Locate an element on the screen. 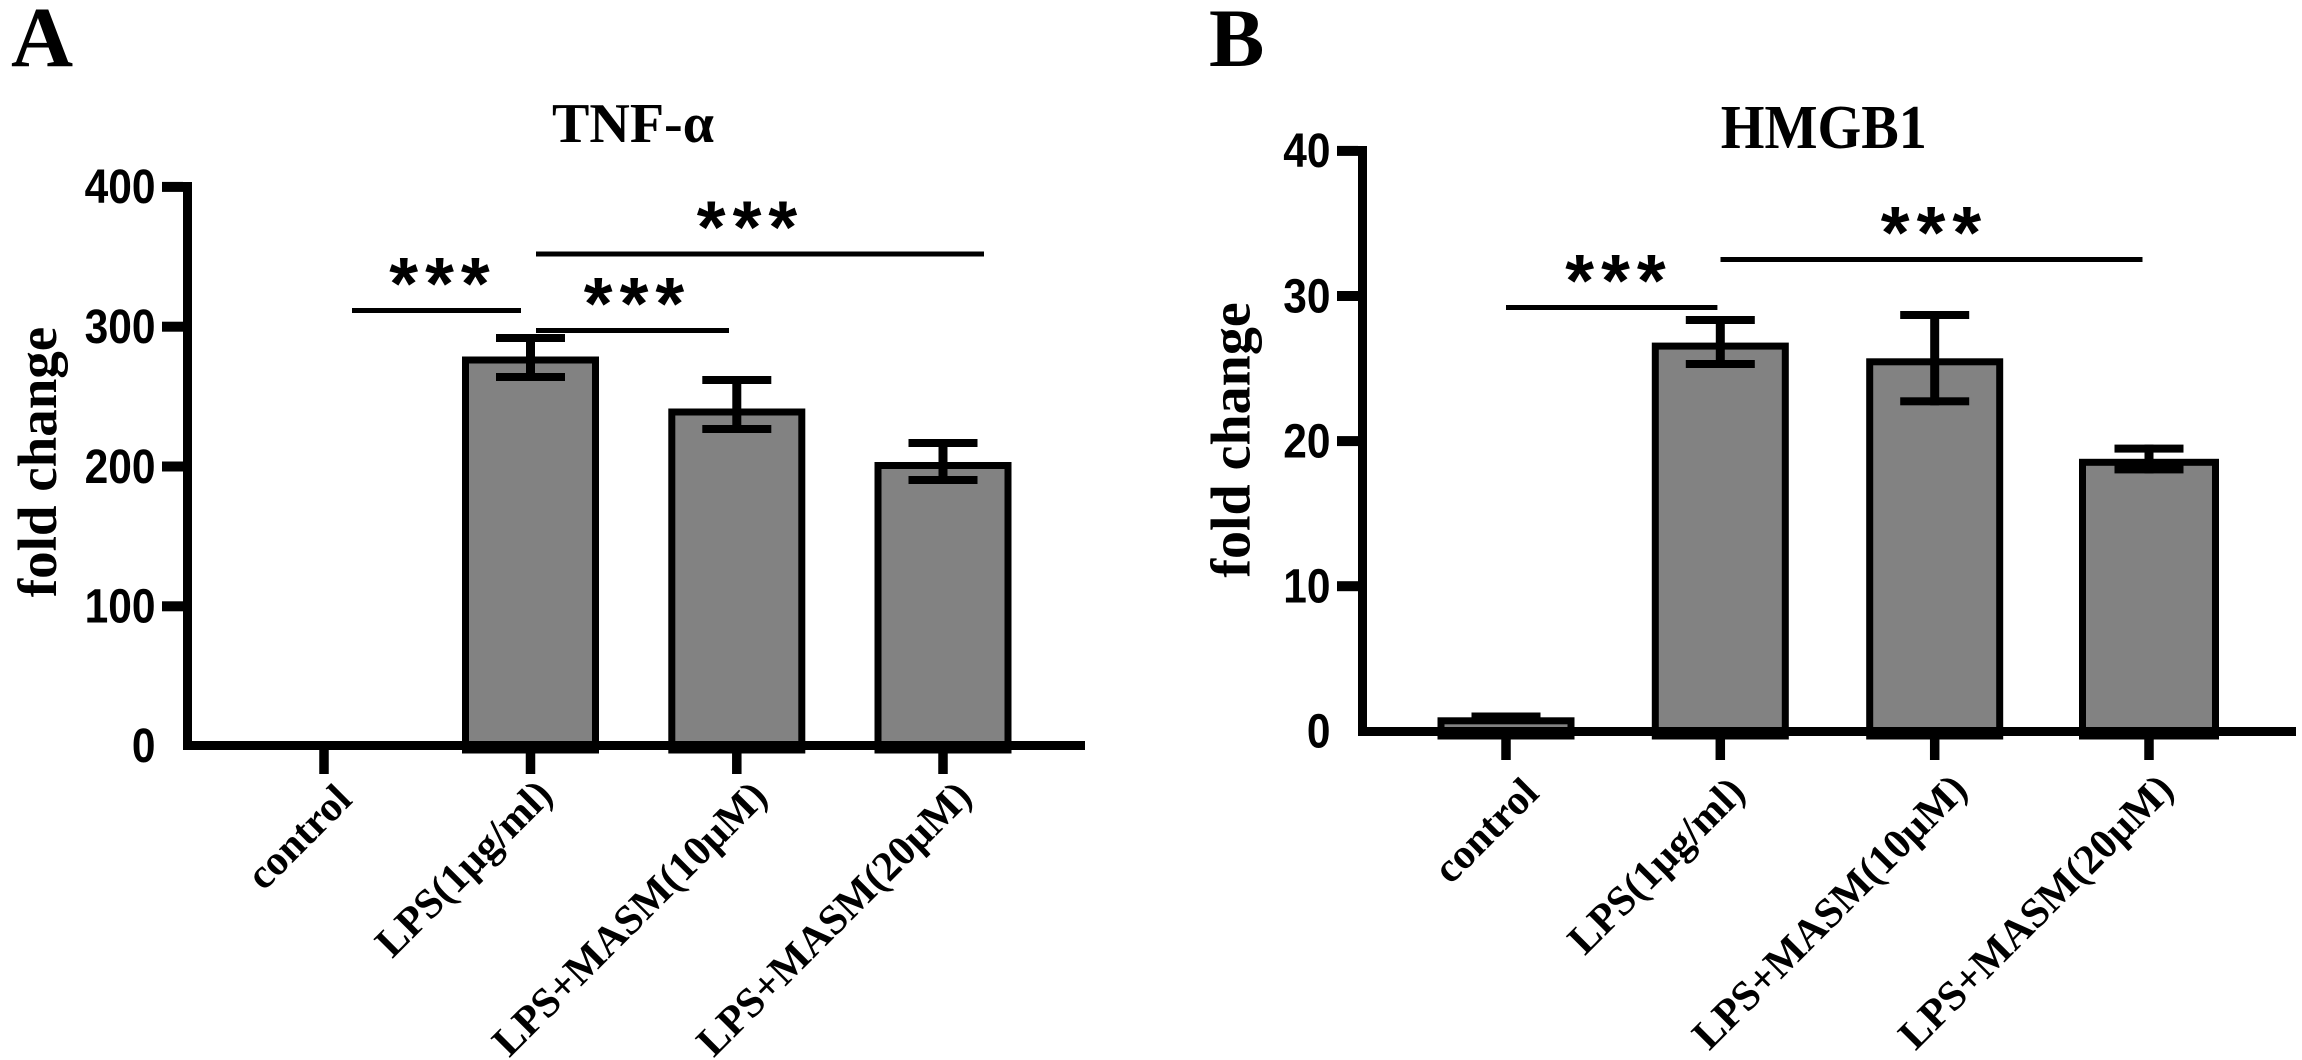  svg-text: 200 is located at coordinates (120, 467).